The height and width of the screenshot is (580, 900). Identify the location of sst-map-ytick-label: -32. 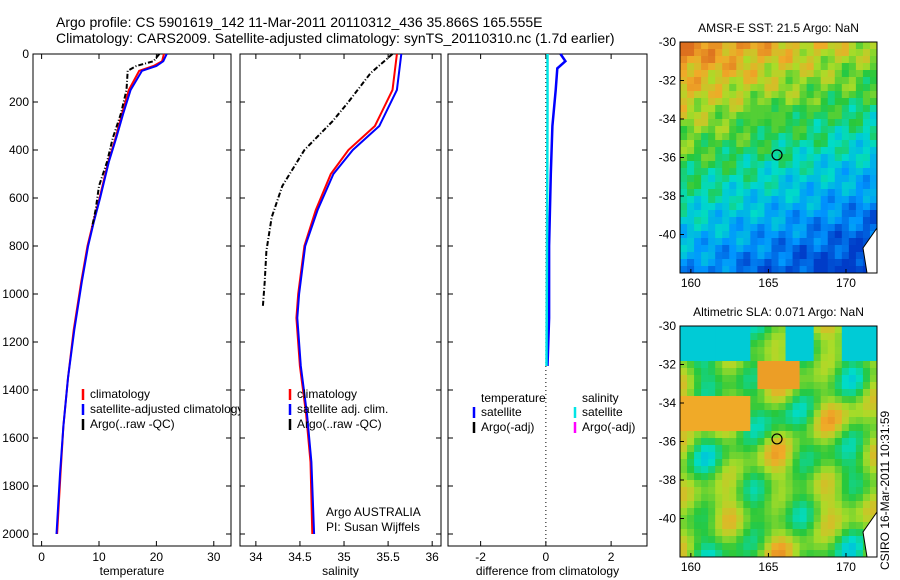
(668, 81).